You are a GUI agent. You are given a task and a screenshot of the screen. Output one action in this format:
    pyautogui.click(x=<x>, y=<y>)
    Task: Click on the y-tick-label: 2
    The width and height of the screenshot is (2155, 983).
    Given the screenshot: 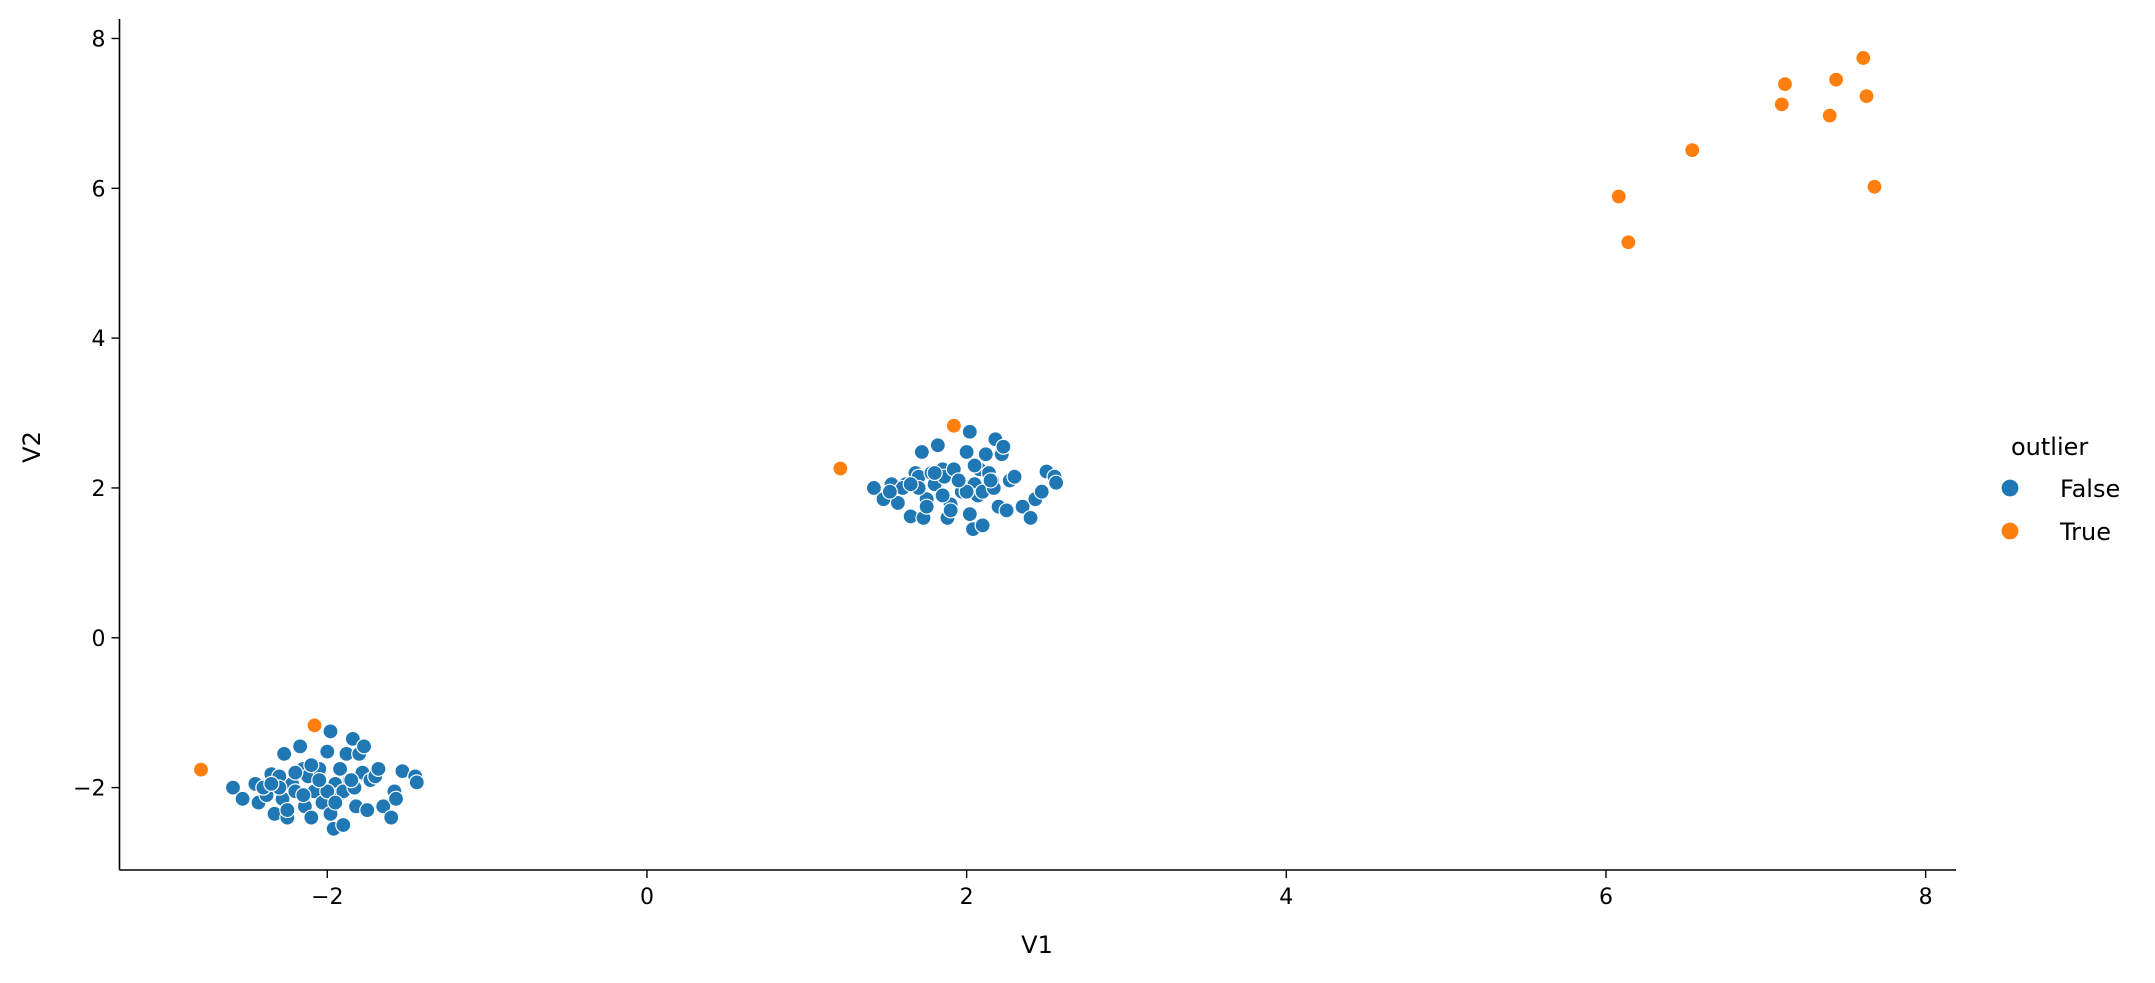 What is the action you would take?
    pyautogui.click(x=99, y=489)
    